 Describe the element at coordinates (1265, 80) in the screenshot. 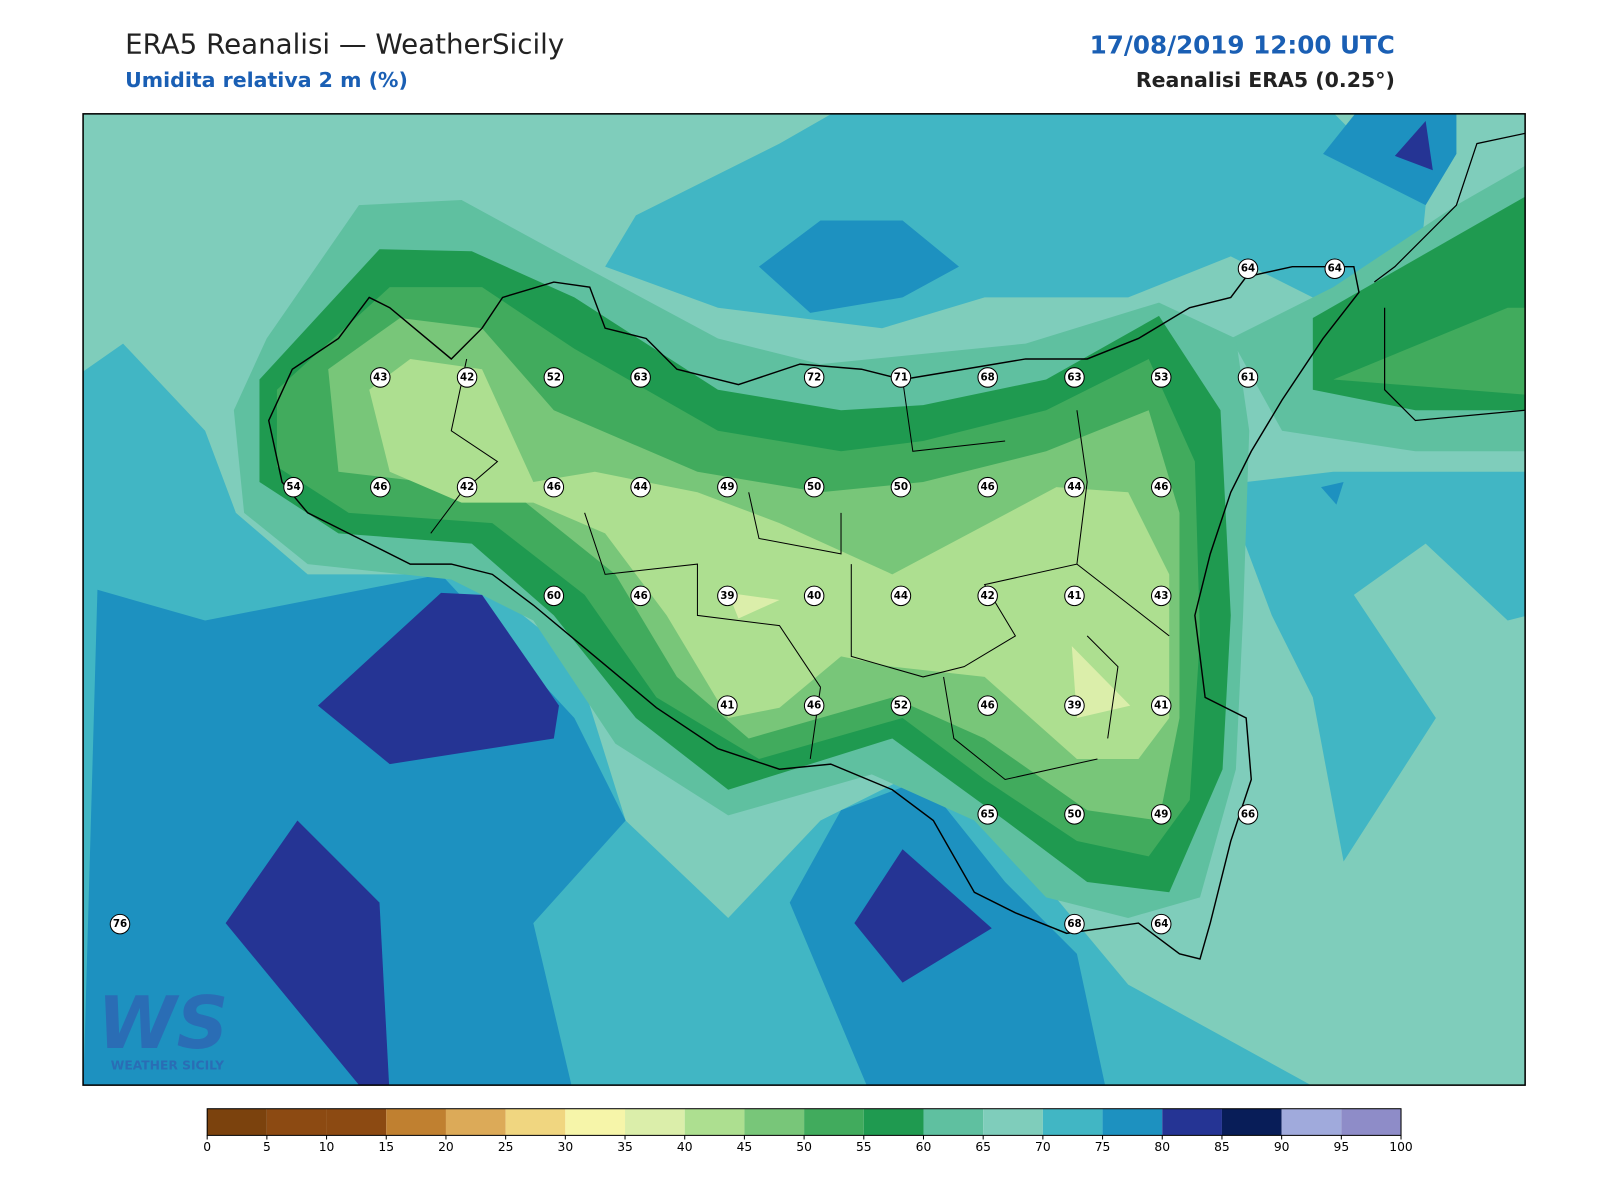

I see `source: Reanalisi ERA5 (0.25°)` at that location.